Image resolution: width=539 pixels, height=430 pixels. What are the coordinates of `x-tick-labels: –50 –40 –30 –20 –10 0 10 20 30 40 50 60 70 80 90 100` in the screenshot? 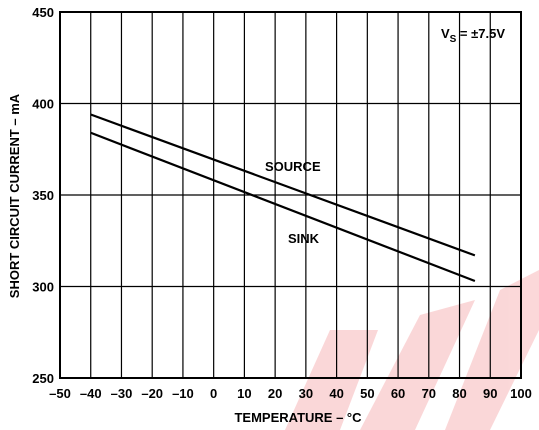 It's located at (290, 393).